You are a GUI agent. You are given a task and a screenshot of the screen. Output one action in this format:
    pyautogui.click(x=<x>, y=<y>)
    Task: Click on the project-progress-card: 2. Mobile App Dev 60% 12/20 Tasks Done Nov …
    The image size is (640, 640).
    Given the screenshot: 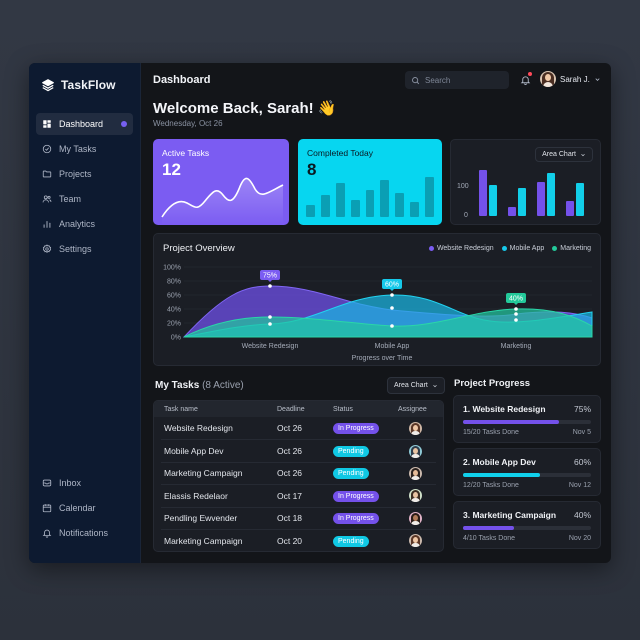 What is the action you would take?
    pyautogui.click(x=527, y=472)
    